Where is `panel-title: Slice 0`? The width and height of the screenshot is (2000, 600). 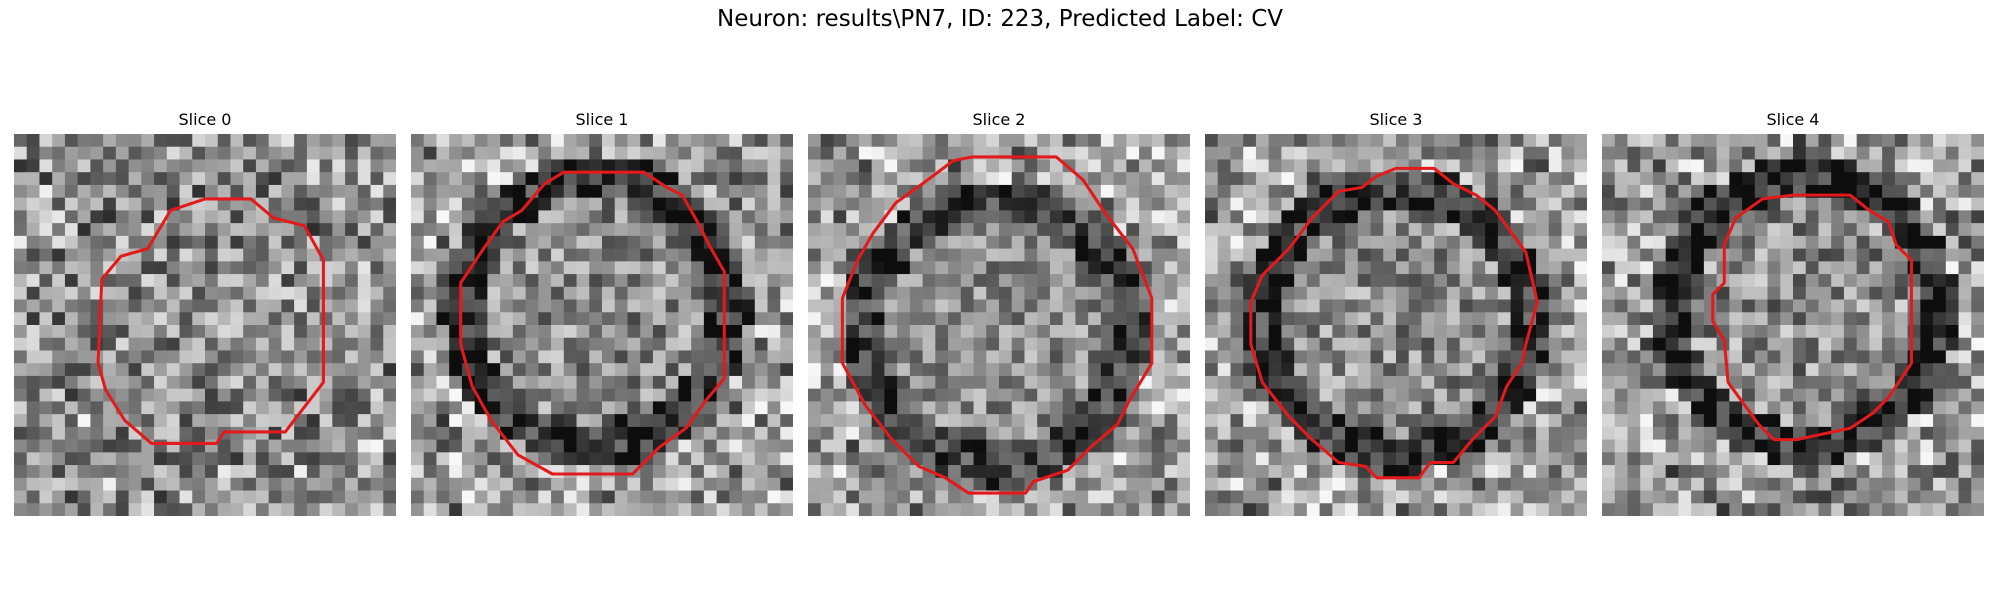
panel-title: Slice 0 is located at coordinates (205, 119).